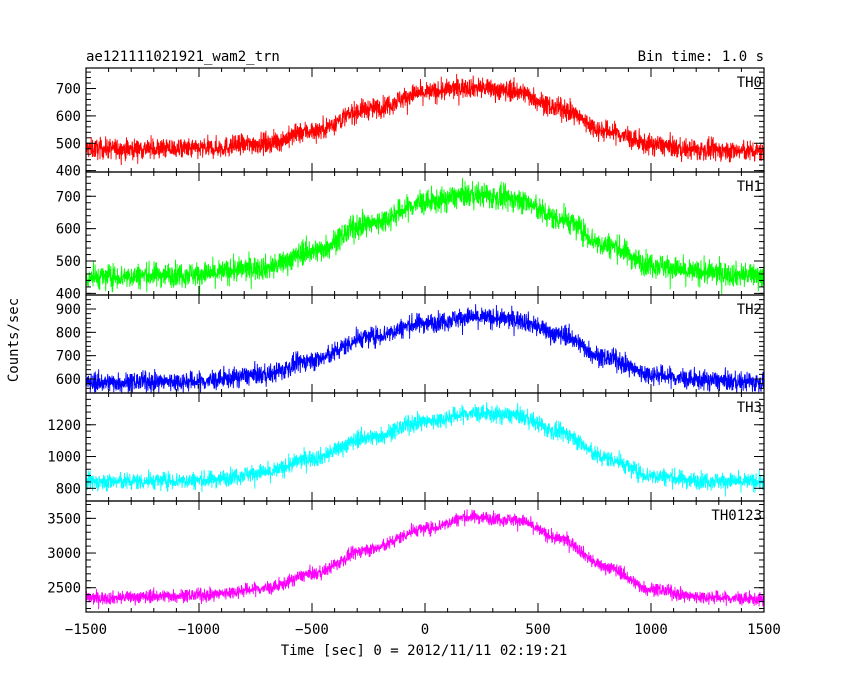  I want to click on y-tick-label: 1200, so click(64, 426).